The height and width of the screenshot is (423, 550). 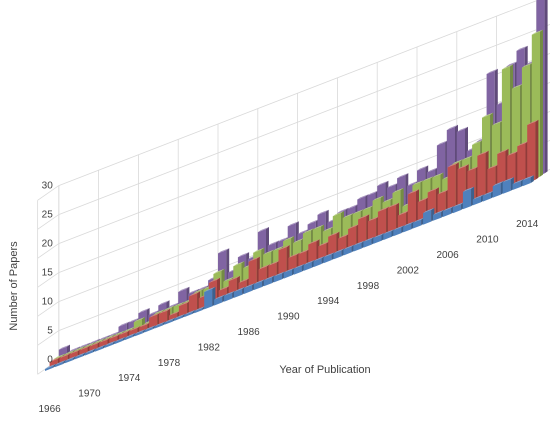 What do you see at coordinates (50, 331) in the screenshot?
I see `y-tick-label: 5` at bounding box center [50, 331].